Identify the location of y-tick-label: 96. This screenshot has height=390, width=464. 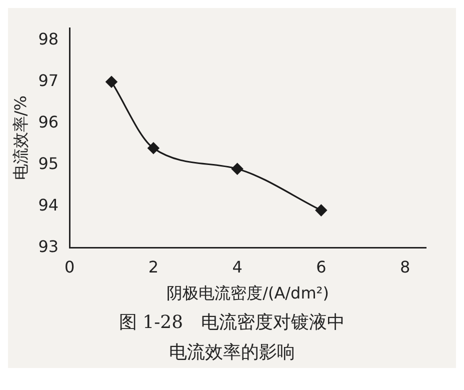
(48, 122).